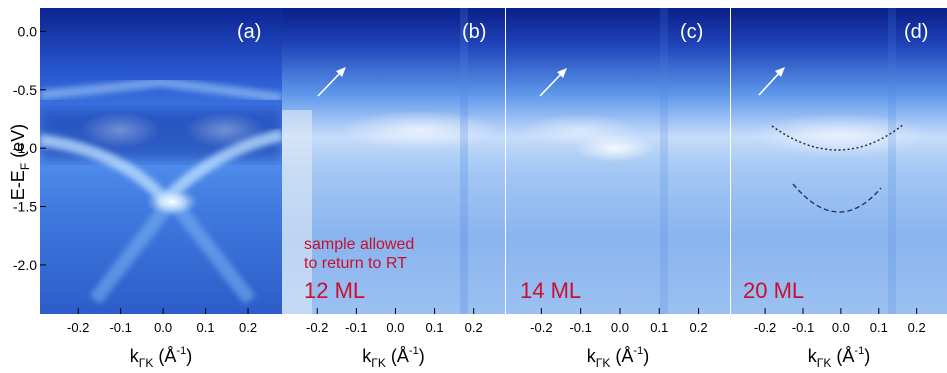 The width and height of the screenshot is (947, 373). What do you see at coordinates (25, 90) in the screenshot?
I see `y-tick-label: -0.5` at bounding box center [25, 90].